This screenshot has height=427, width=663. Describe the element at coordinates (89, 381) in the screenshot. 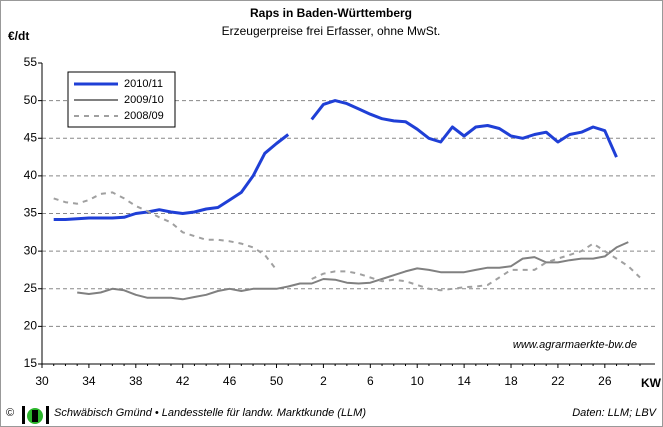

I see `x-tick-label: 34` at that location.